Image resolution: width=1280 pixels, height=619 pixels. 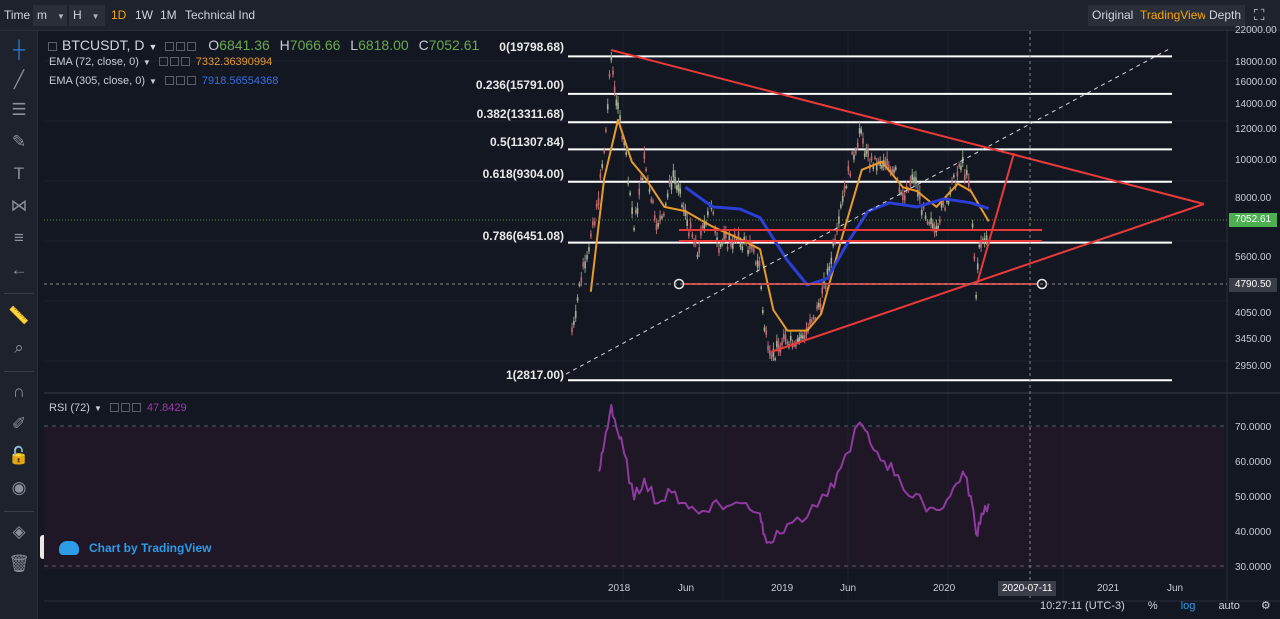 I want to click on crosshair-icon: ┼, so click(x=19, y=49).